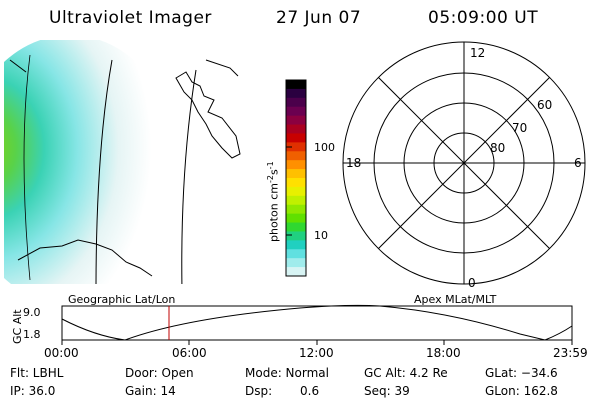  What do you see at coordinates (521, 391) in the screenshot?
I see `info-glon: GLon: 162.8` at bounding box center [521, 391].